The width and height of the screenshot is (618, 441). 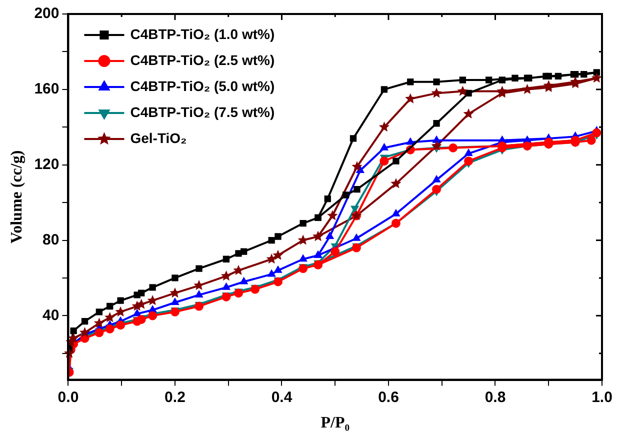 What do you see at coordinates (202, 112) in the screenshot?
I see `legend-label: C4BTP-TiO₂ (7.5 wt%)` at bounding box center [202, 112].